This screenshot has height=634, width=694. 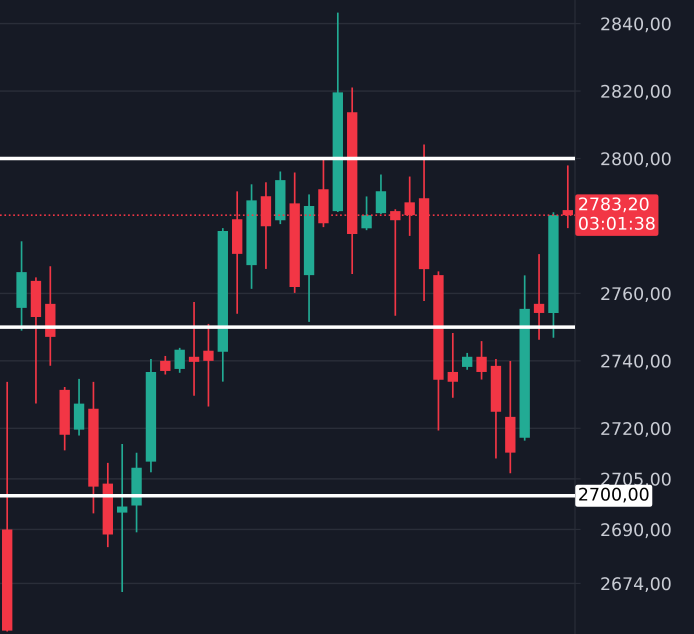 What do you see at coordinates (636, 294) in the screenshot?
I see `y-tick-label: 2760,00` at bounding box center [636, 294].